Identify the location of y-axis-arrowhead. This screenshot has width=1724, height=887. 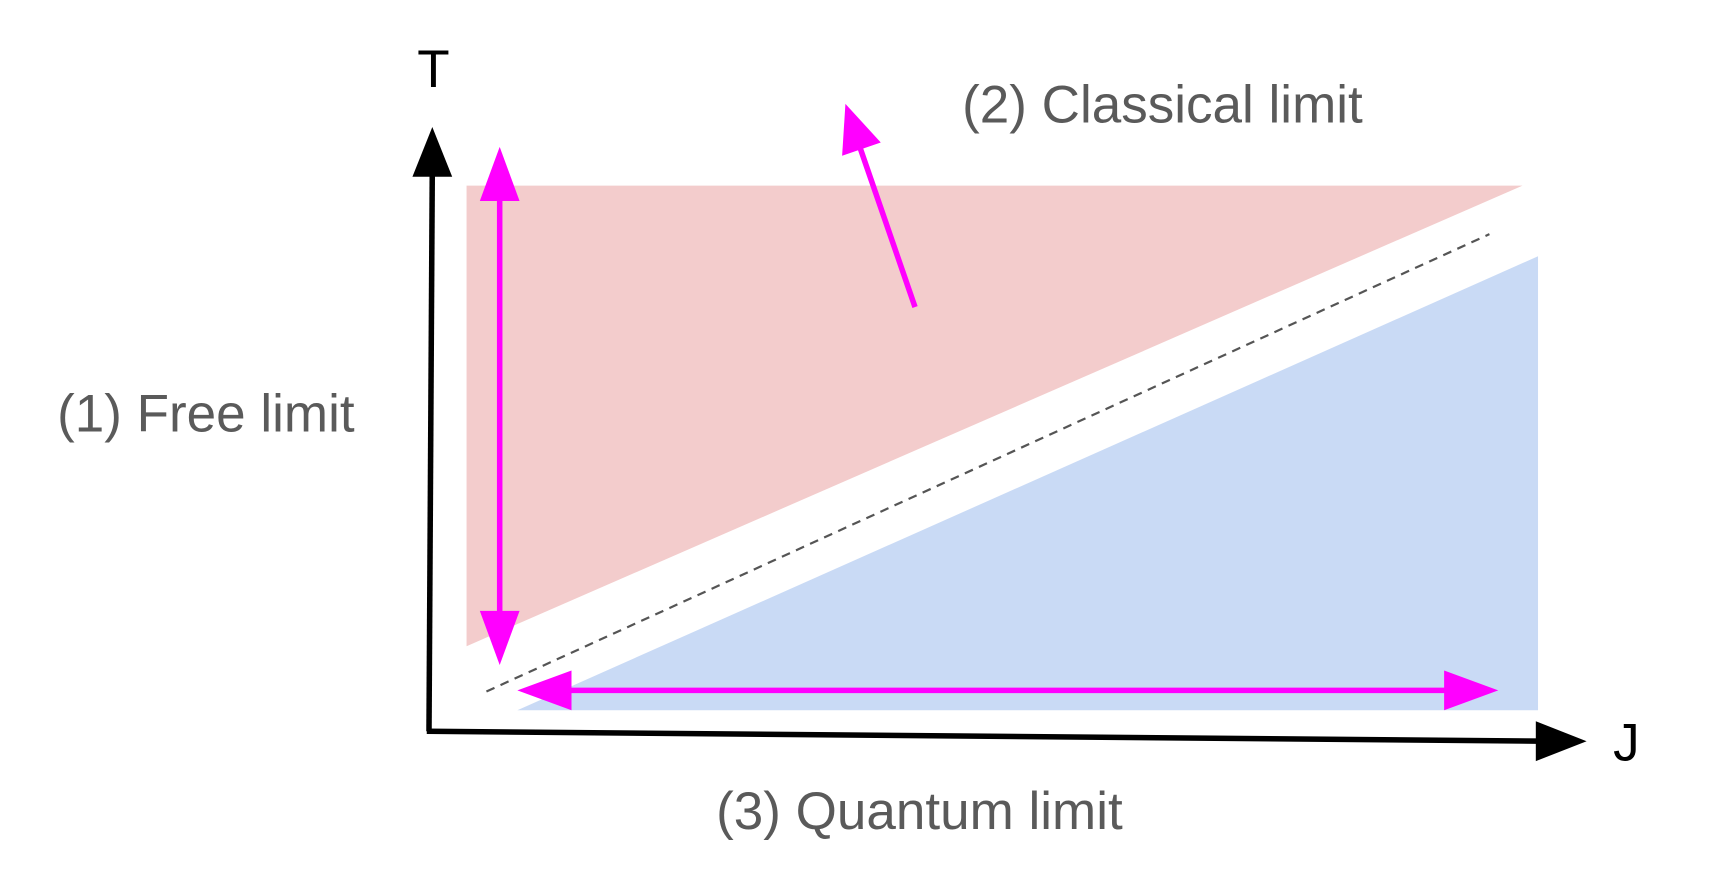
(432, 152).